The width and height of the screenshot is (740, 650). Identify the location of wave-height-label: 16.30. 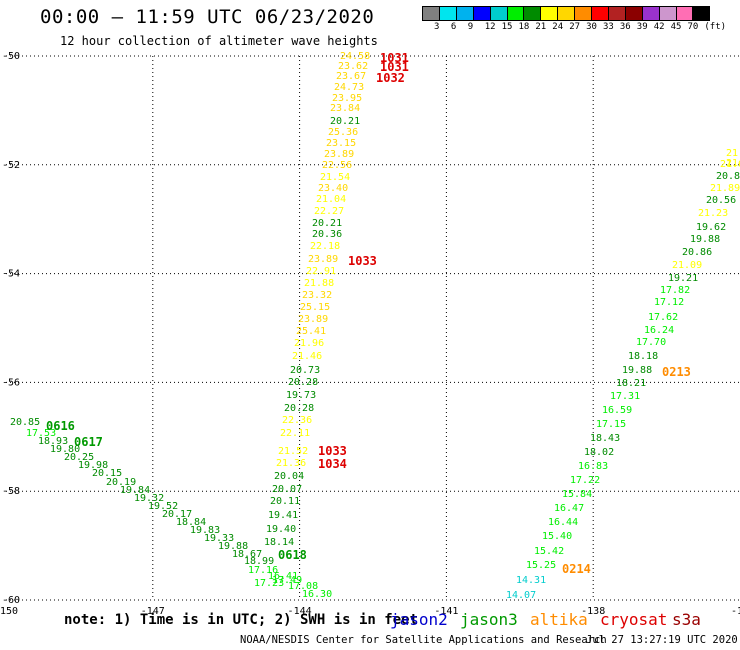
(317, 594).